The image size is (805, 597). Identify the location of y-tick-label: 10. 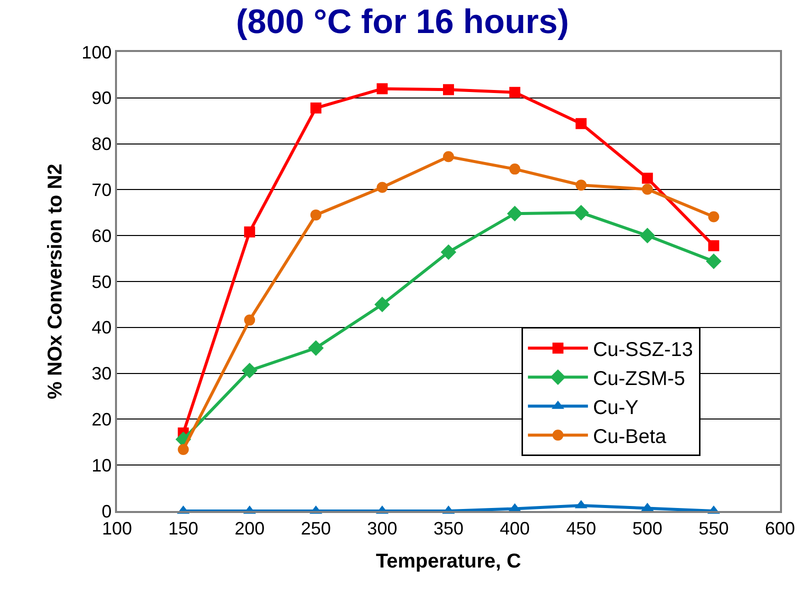
(102, 465).